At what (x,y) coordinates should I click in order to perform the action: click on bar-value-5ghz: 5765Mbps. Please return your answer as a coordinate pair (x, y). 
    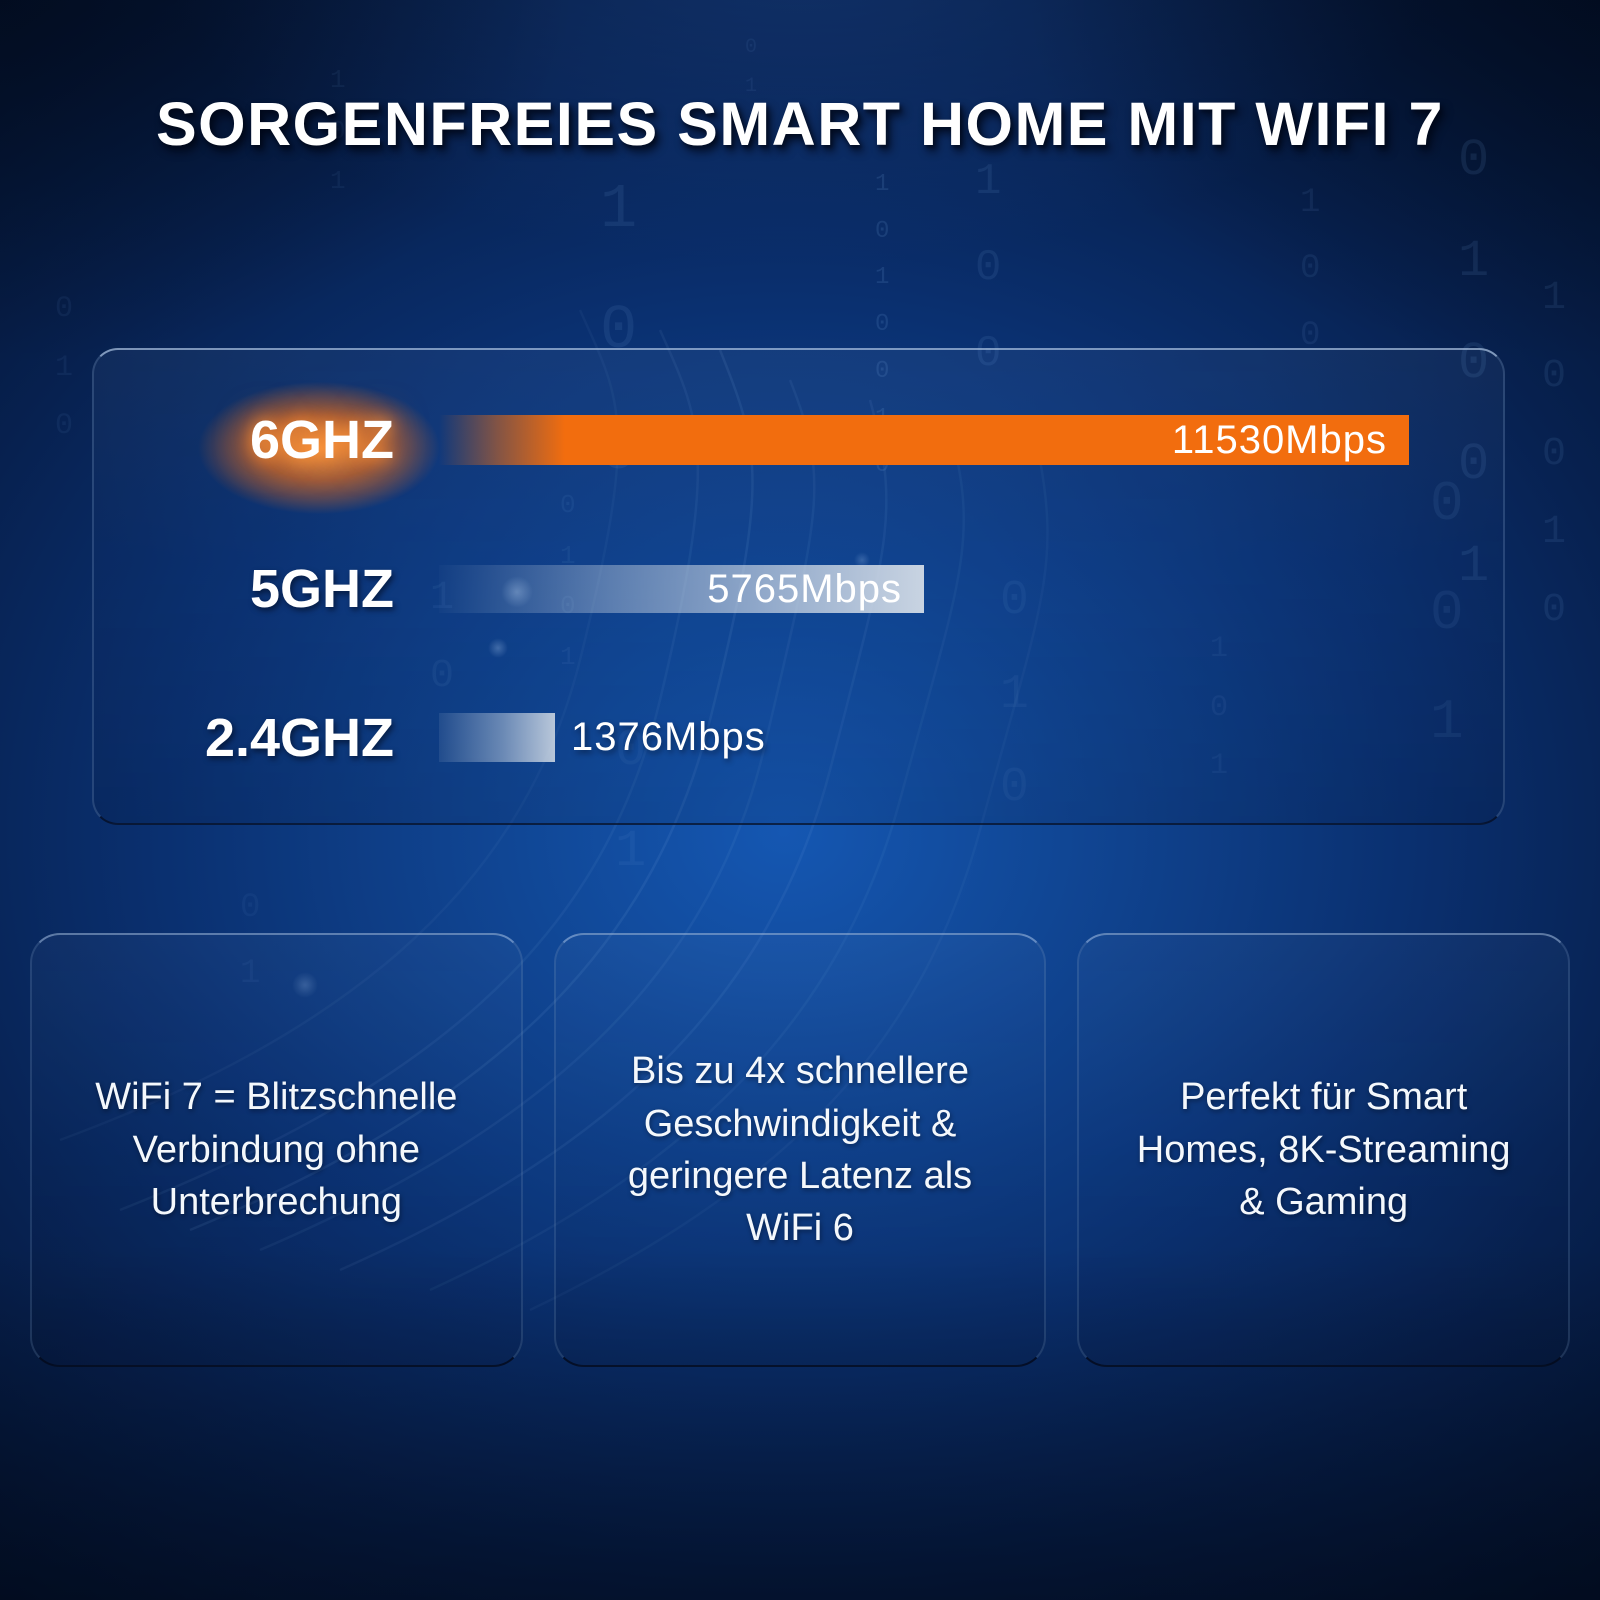
    Looking at the image, I should click on (804, 588).